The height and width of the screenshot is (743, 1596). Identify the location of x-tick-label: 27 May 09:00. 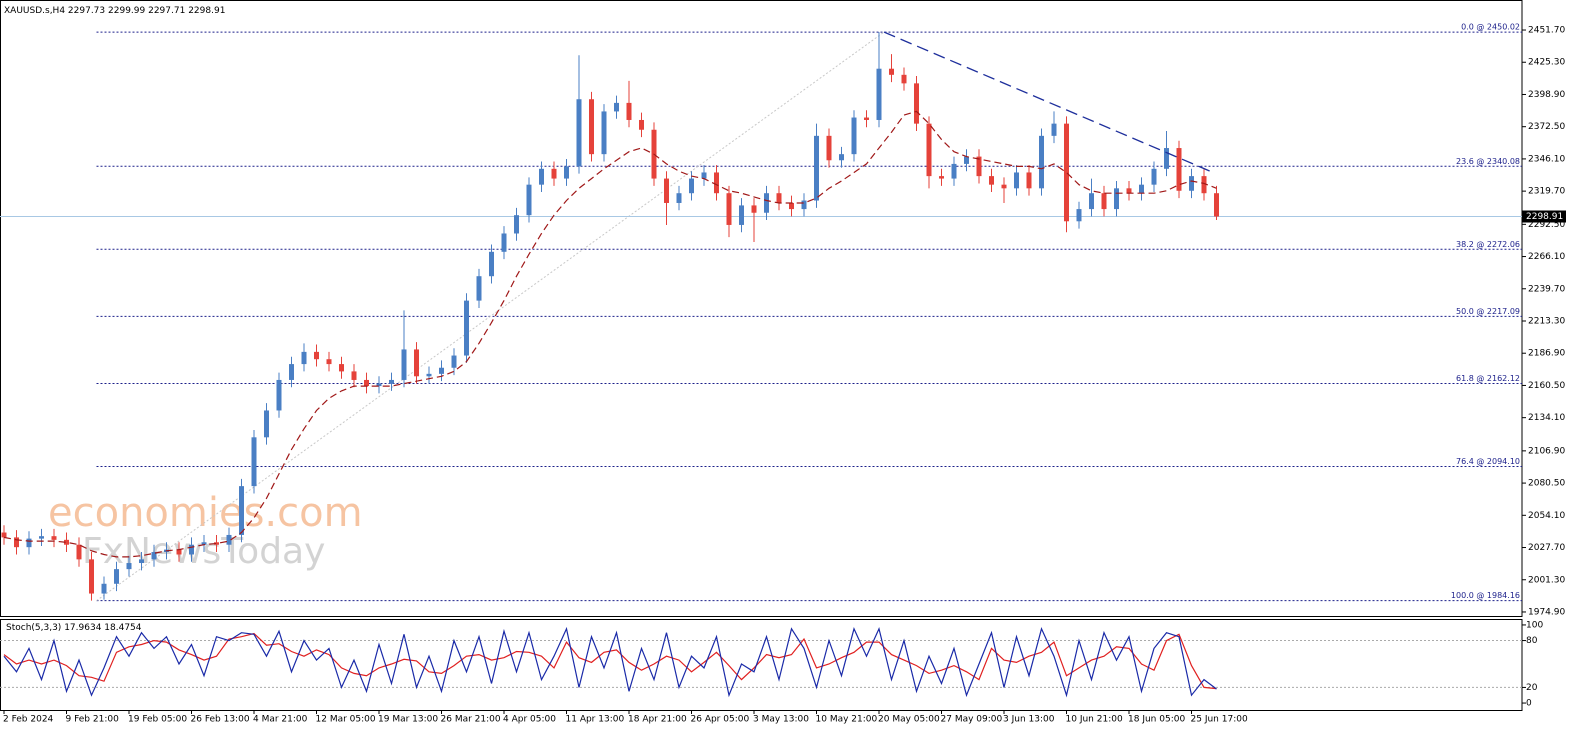
(972, 720).